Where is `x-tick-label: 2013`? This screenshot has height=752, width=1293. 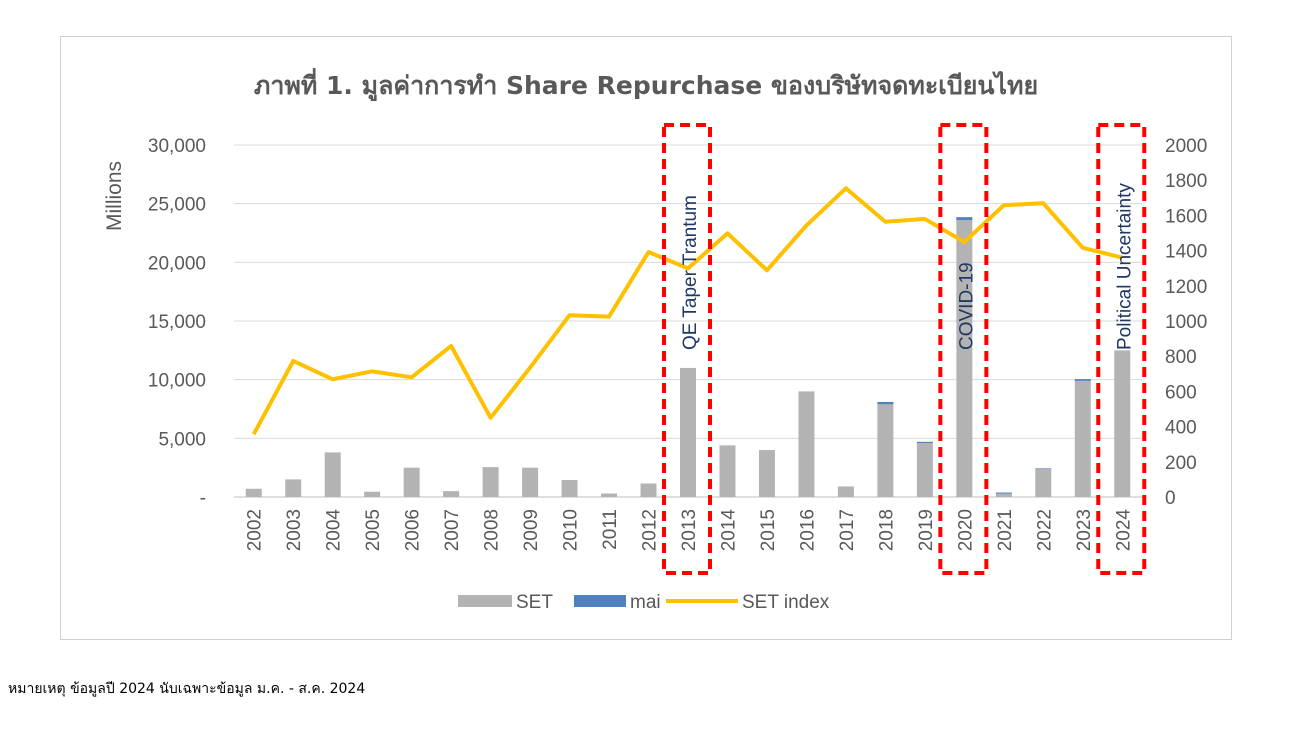
x-tick-label: 2013 is located at coordinates (689, 530).